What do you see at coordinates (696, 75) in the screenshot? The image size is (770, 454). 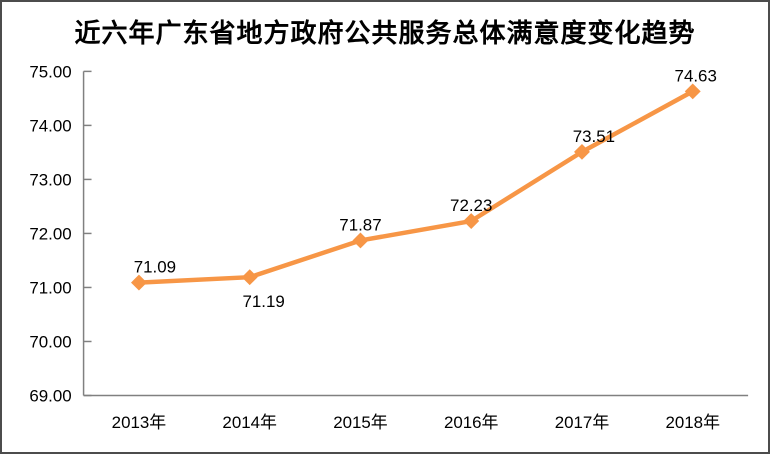 I see `data-label: 74.63` at bounding box center [696, 75].